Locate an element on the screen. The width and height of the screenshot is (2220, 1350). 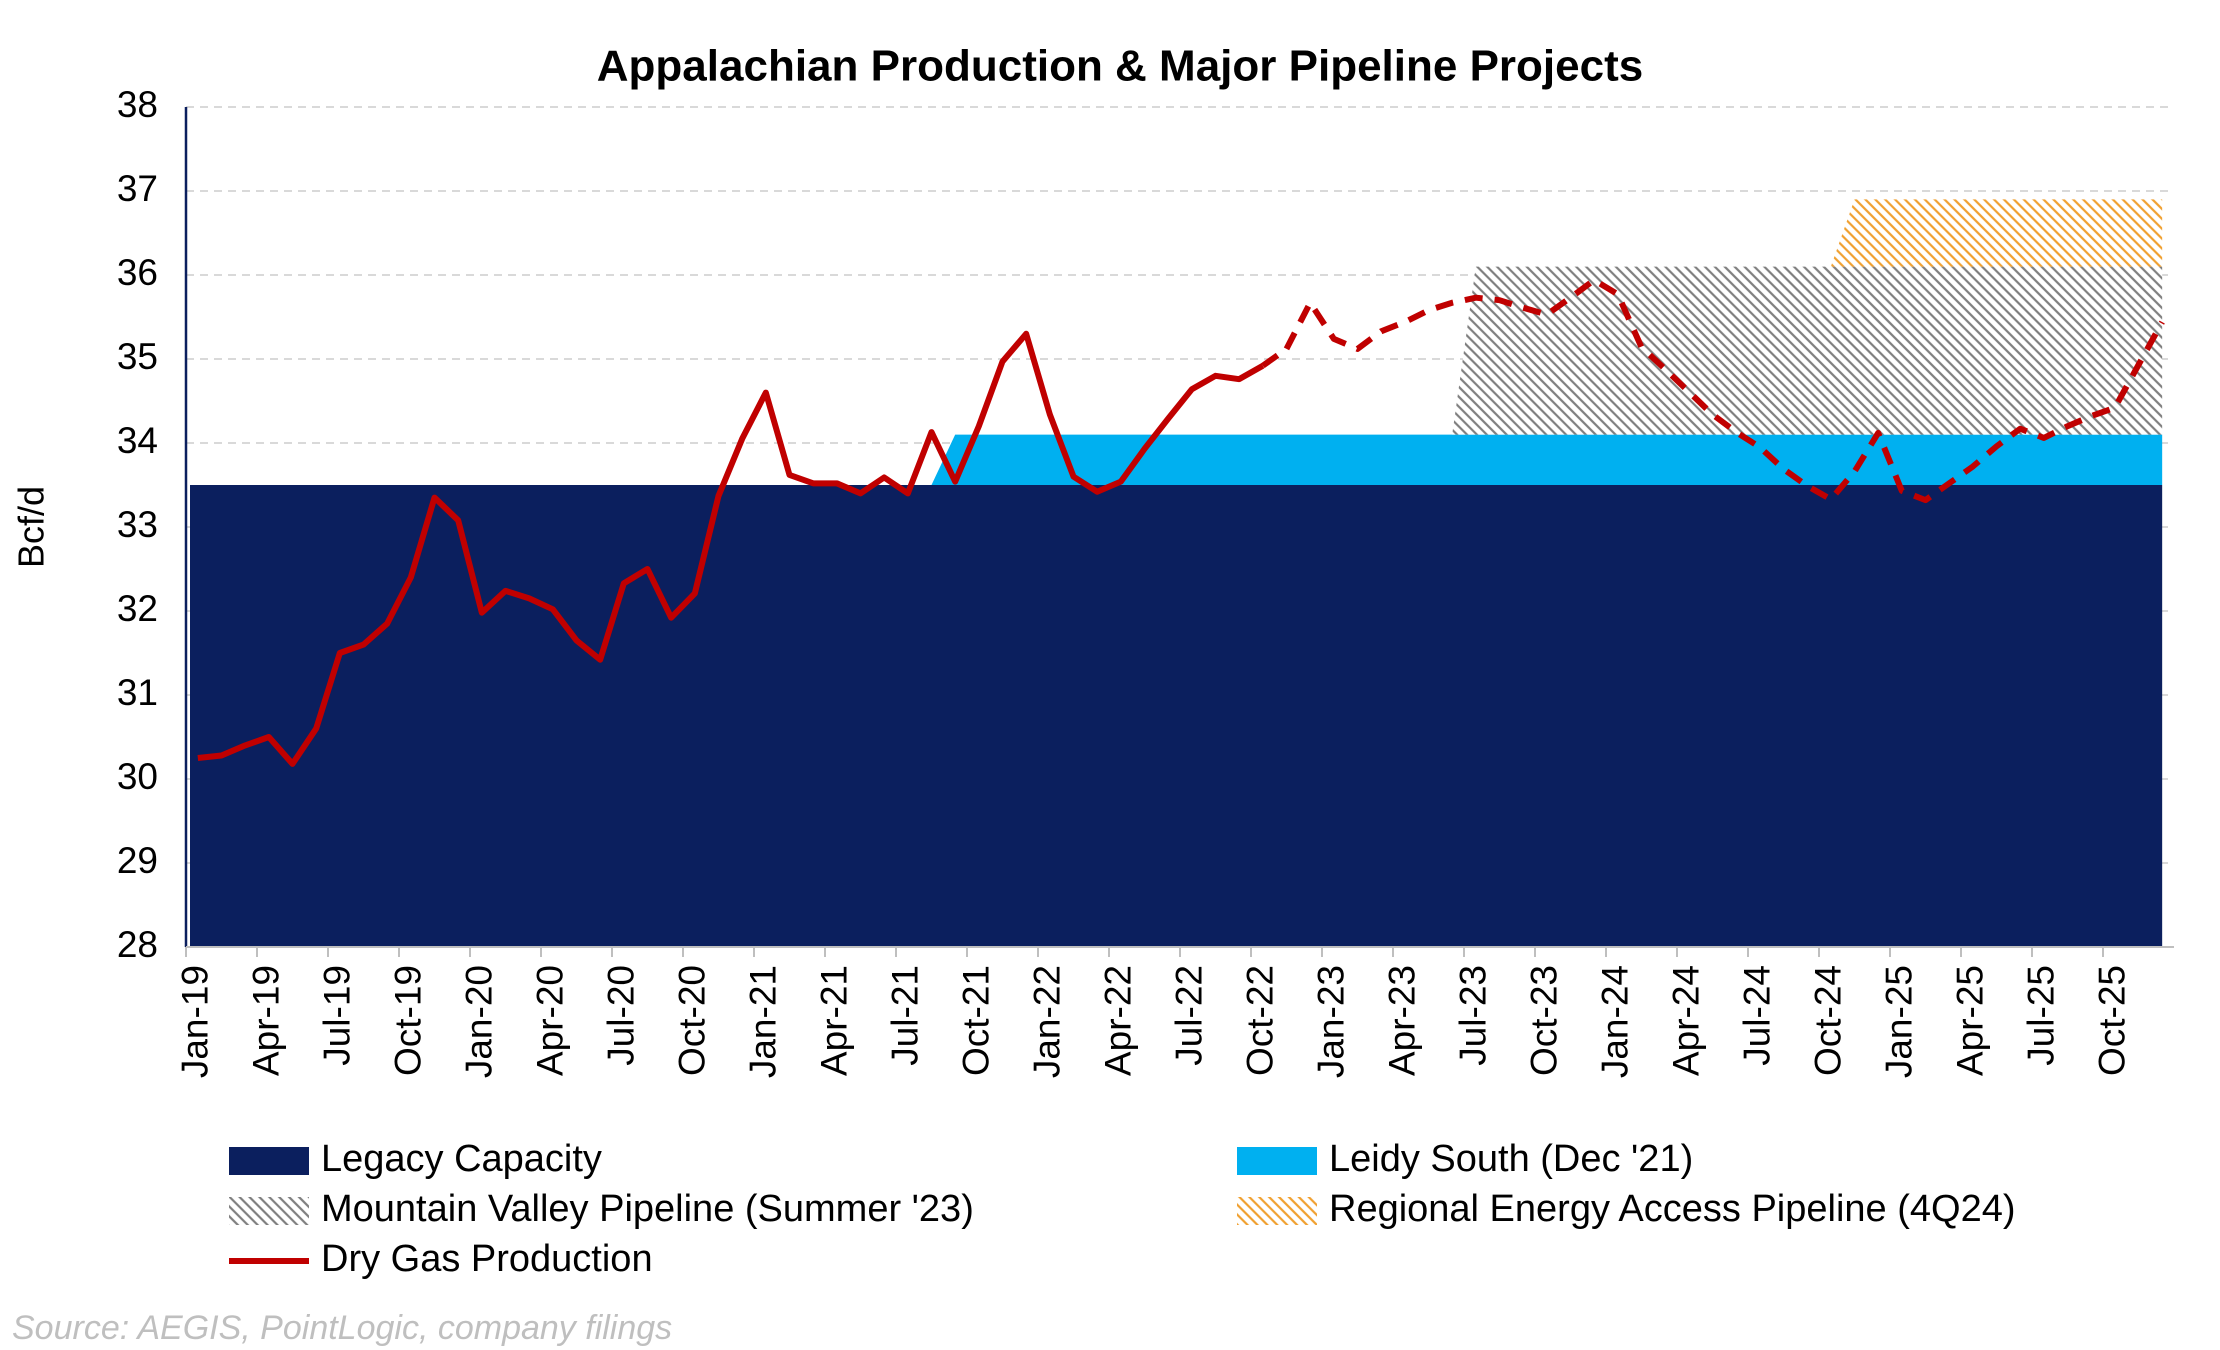
y-tick-label: 28 is located at coordinates (137, 944).